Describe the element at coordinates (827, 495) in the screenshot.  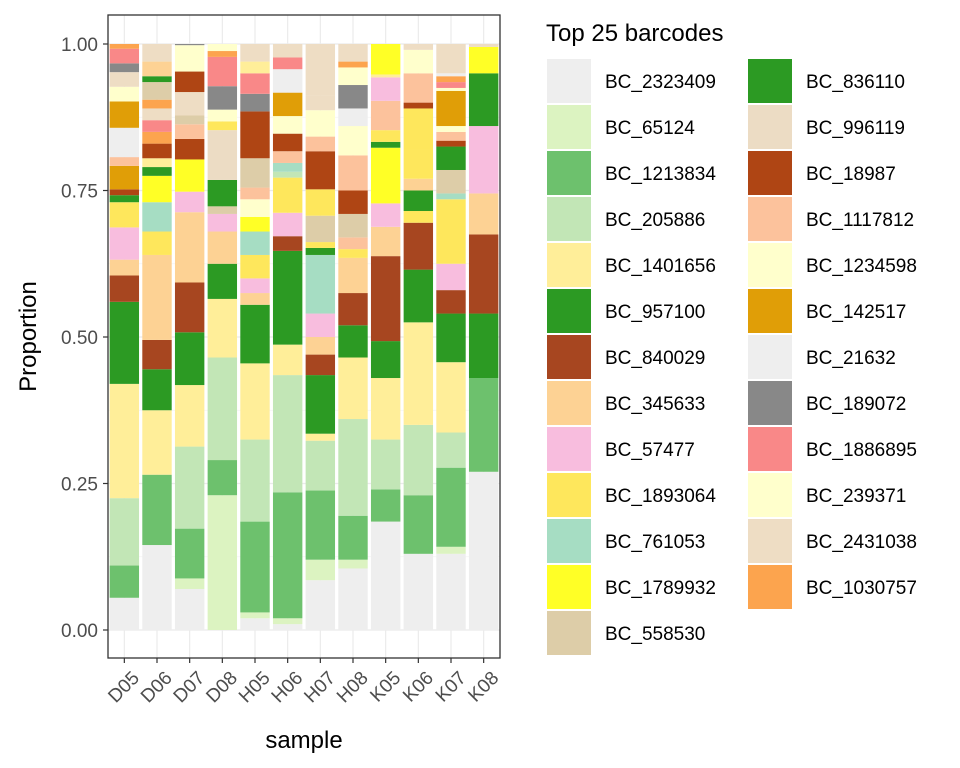
I see `legend-item: BC_239371` at that location.